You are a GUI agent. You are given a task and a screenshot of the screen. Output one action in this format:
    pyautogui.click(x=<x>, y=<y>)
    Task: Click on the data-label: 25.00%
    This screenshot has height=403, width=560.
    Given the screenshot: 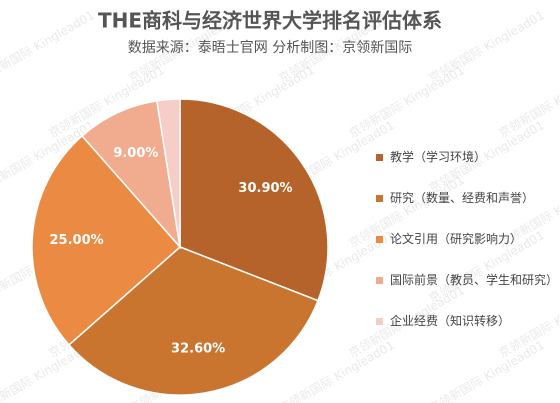 What is the action you would take?
    pyautogui.click(x=77, y=240)
    